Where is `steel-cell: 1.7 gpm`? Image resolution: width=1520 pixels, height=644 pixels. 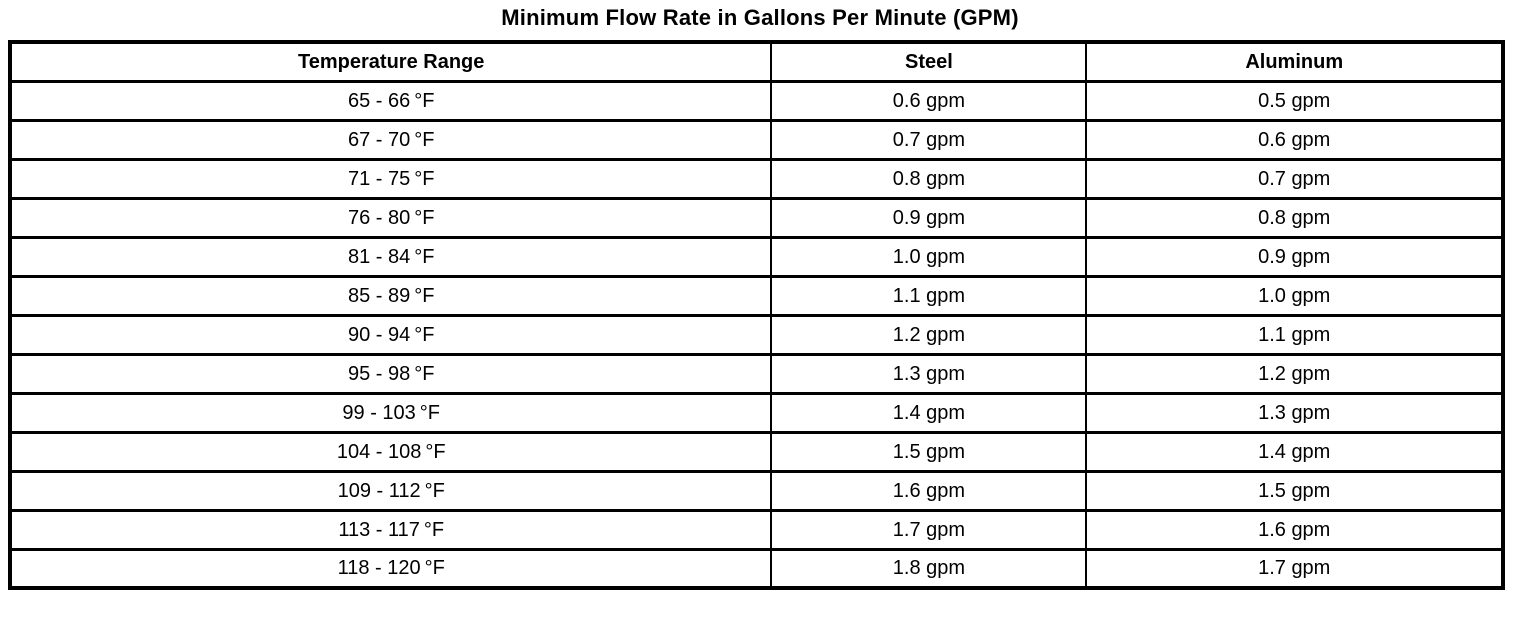
steel-cell: 1.7 gpm is located at coordinates (929, 529).